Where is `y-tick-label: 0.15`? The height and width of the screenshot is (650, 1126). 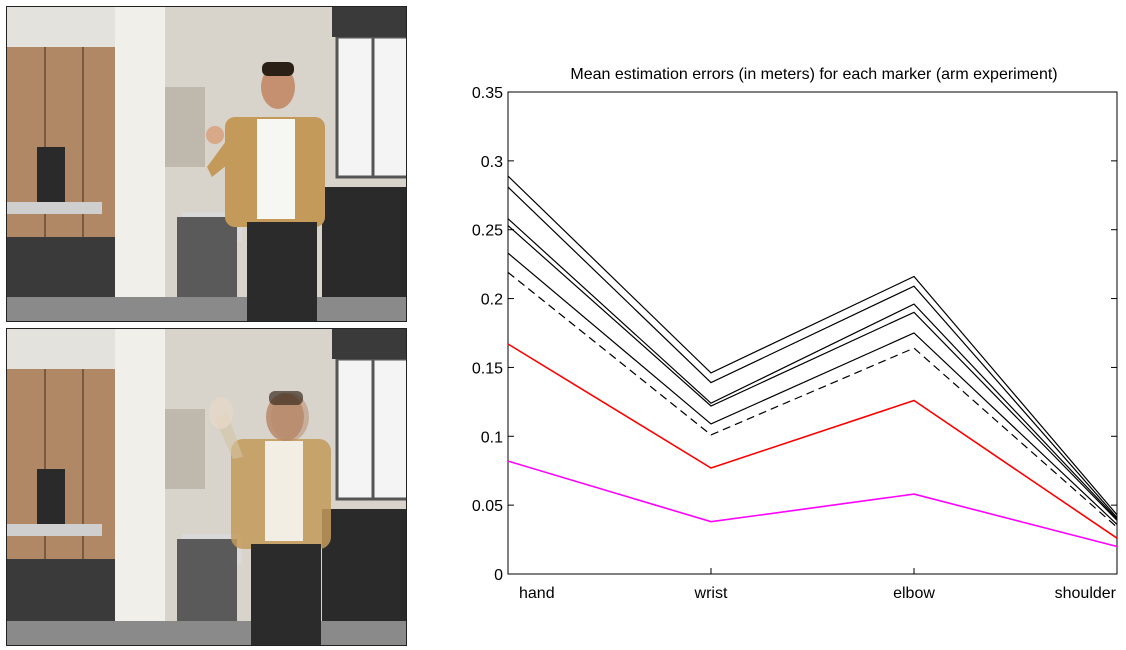
y-tick-label: 0.15 is located at coordinates (487, 368).